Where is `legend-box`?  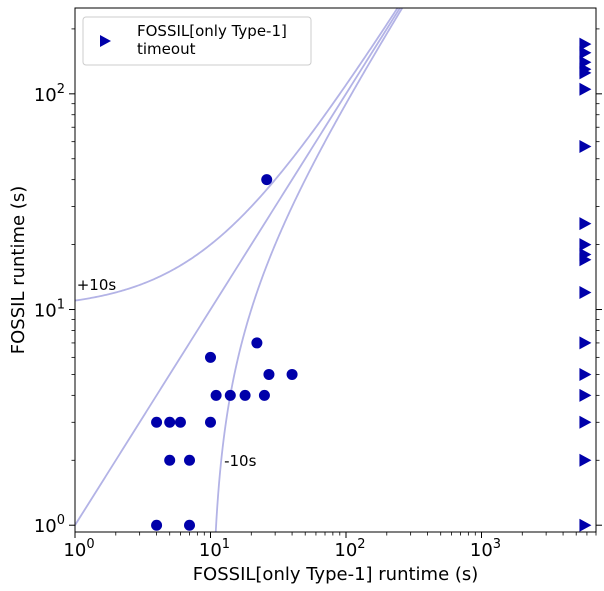
legend-box is located at coordinates (197, 41).